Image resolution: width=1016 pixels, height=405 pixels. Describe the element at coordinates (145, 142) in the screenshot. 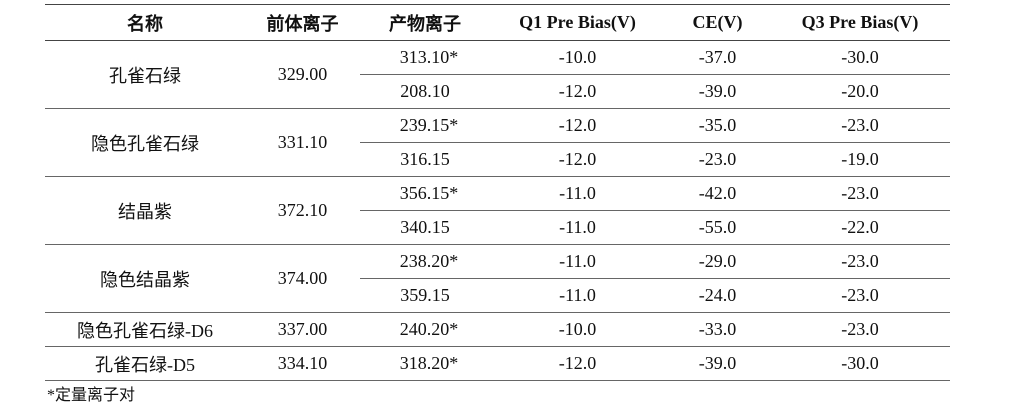

I see `compound-name: 隐色孔雀石绿` at that location.